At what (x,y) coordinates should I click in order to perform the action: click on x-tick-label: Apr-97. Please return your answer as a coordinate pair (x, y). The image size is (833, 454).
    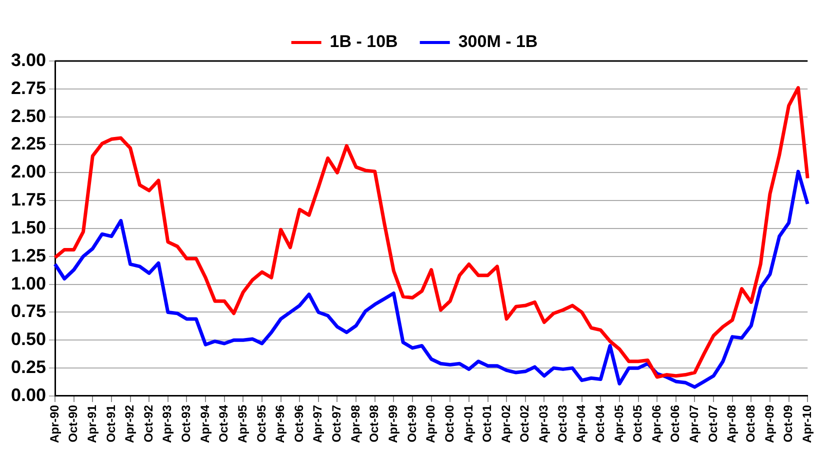
    Looking at the image, I should click on (317, 424).